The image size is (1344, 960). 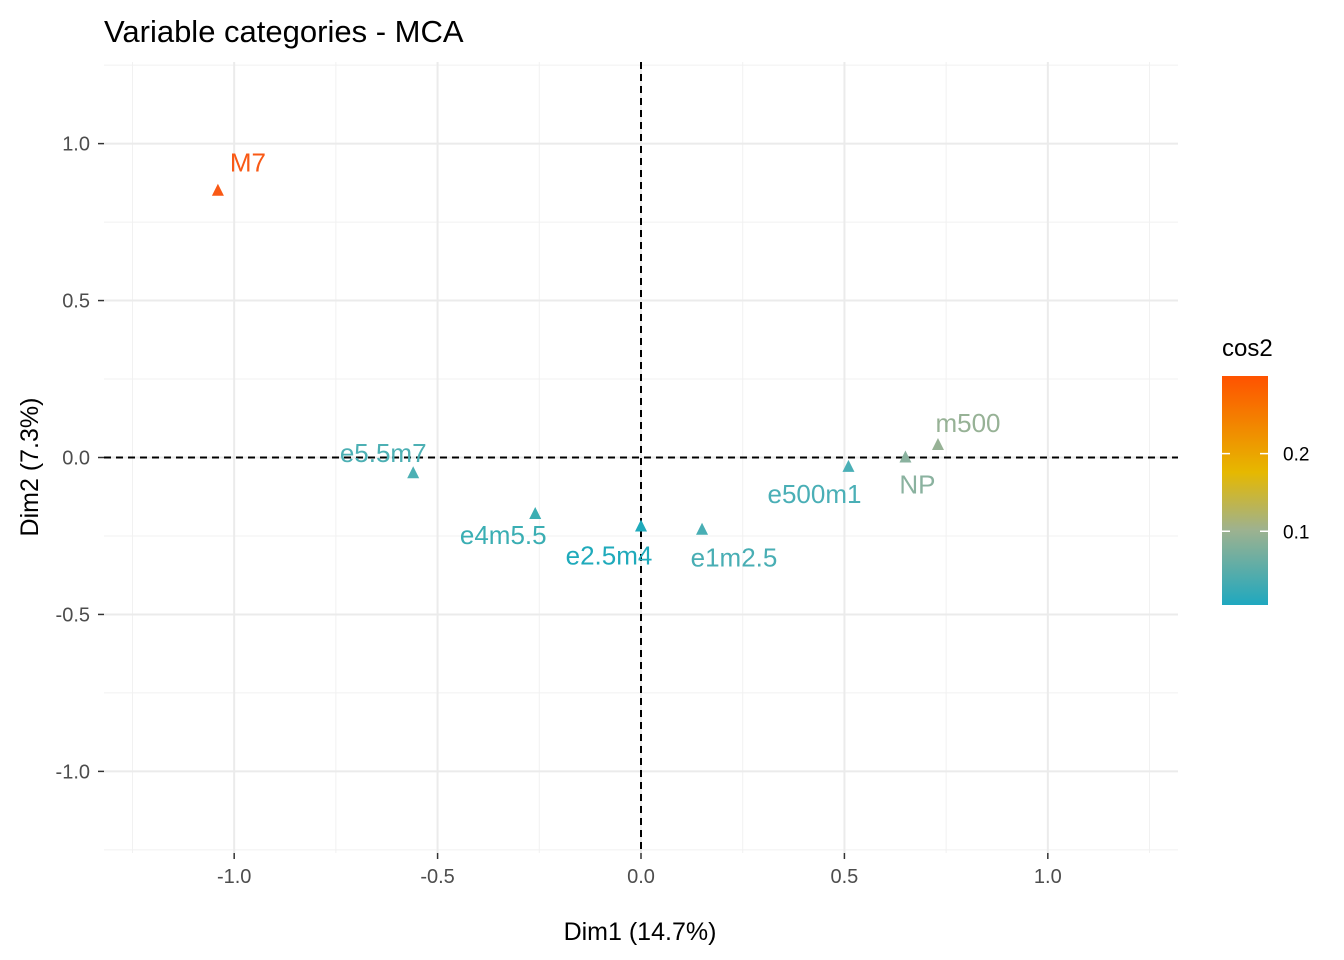 What do you see at coordinates (609, 556) in the screenshot?
I see `point-label: e2.5m4` at bounding box center [609, 556].